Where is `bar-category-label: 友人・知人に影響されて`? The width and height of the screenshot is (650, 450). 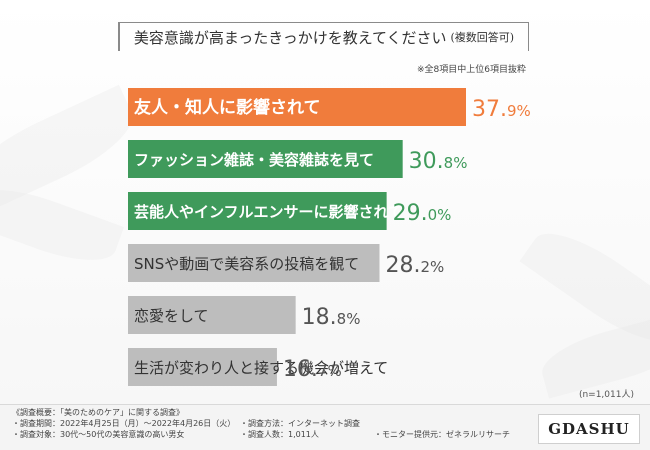 bar-category-label: 友人・知人に影響されて is located at coordinates (227, 107).